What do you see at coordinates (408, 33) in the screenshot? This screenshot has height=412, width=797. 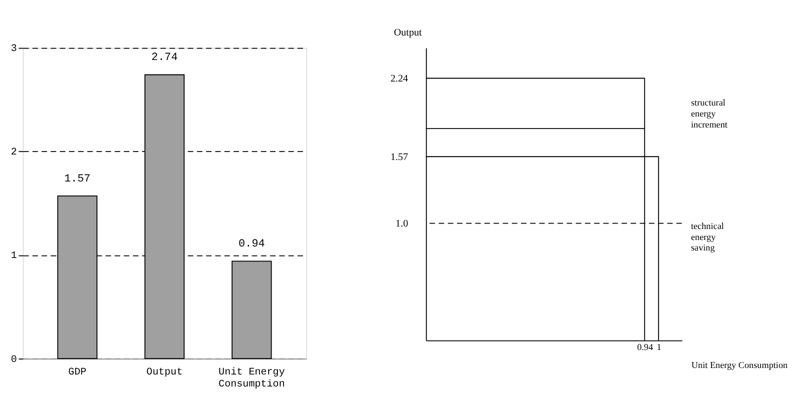 I see `y-axis-title: Output` at bounding box center [408, 33].